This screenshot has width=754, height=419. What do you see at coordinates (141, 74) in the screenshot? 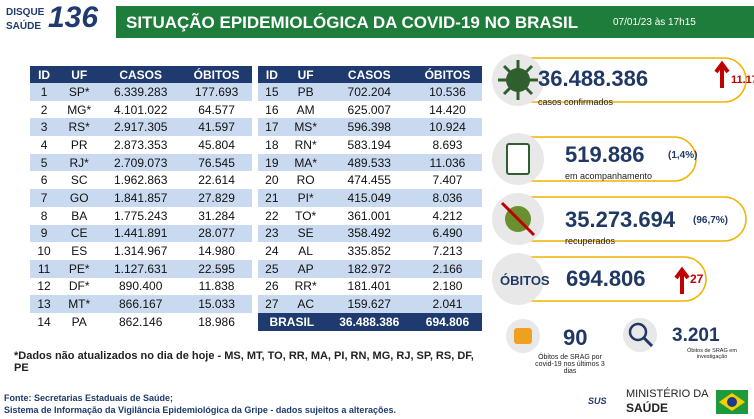
I see `header-row: ID UF CASOS ÓBITOS` at bounding box center [141, 74].